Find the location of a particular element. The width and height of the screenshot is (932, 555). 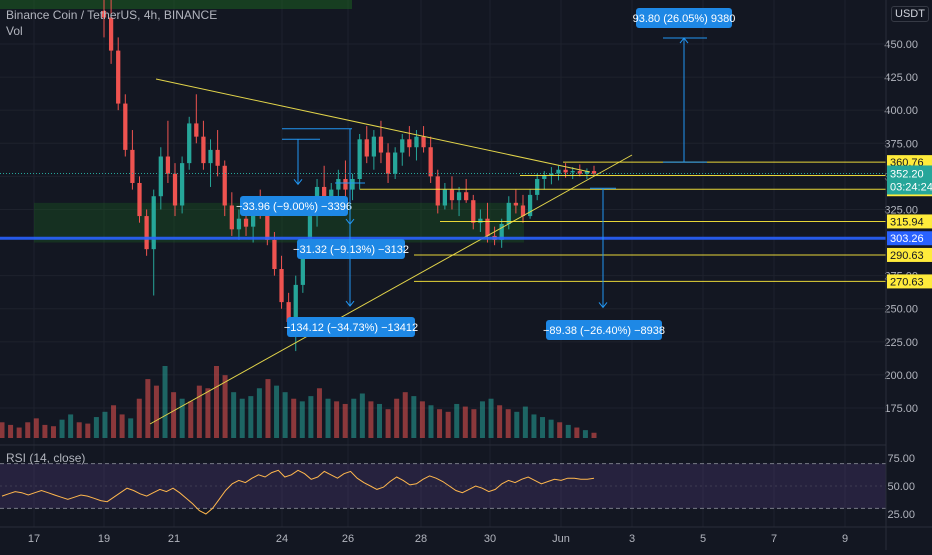

currency-badge: USDT is located at coordinates (910, 14).